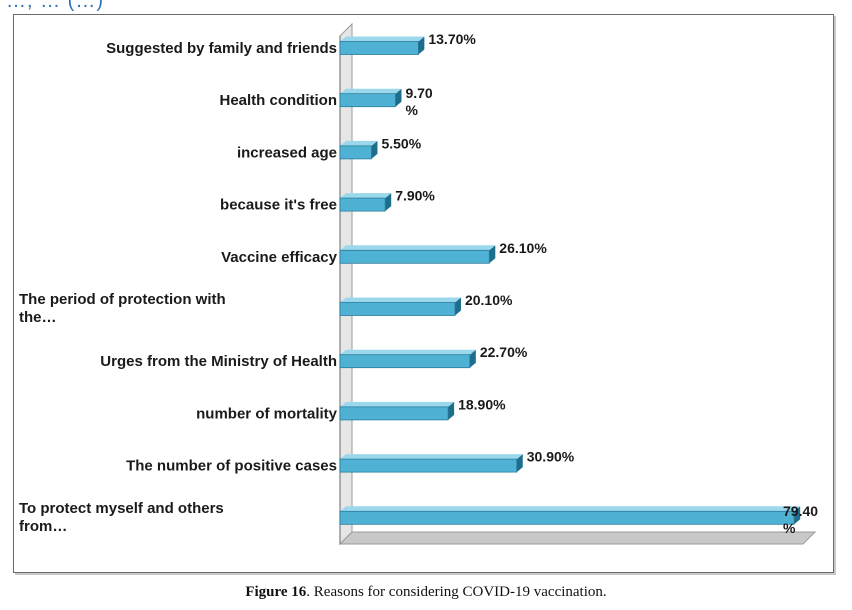 This screenshot has height=610, width=852. What do you see at coordinates (276, 592) in the screenshot?
I see `figure-caption-label: Figure 16` at bounding box center [276, 592].